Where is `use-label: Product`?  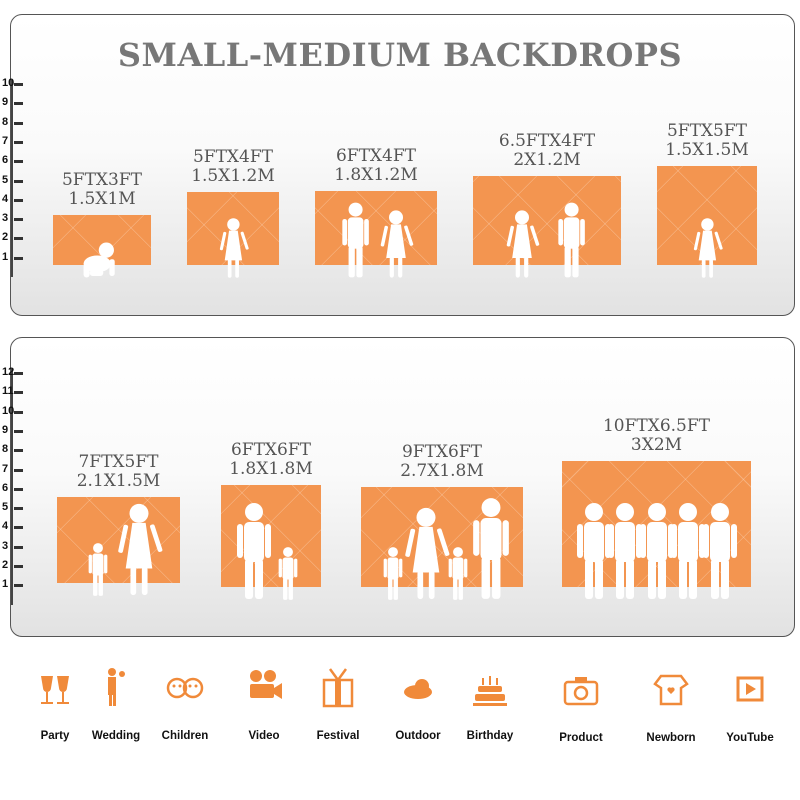 use-label: Product is located at coordinates (581, 738).